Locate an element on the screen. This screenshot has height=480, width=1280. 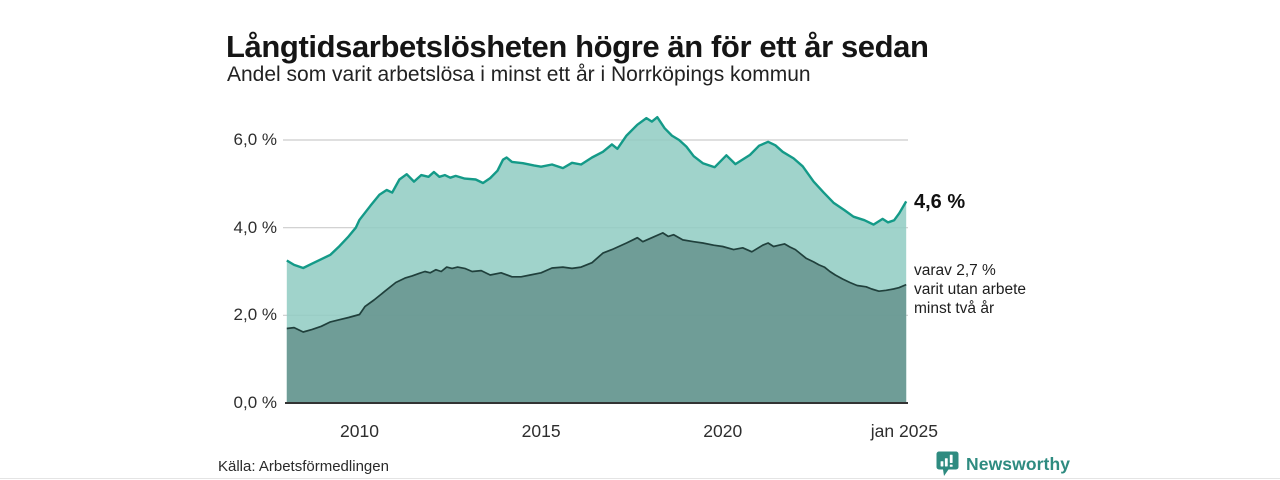
x-tick-label: 2020 is located at coordinates (723, 431).